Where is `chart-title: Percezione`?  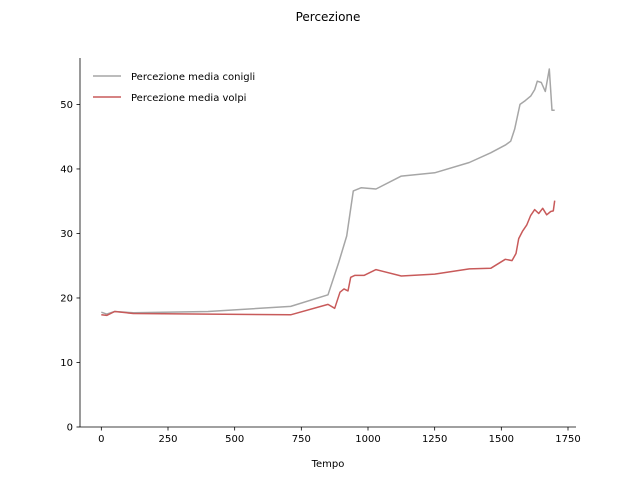
chart-title: Percezione is located at coordinates (328, 17).